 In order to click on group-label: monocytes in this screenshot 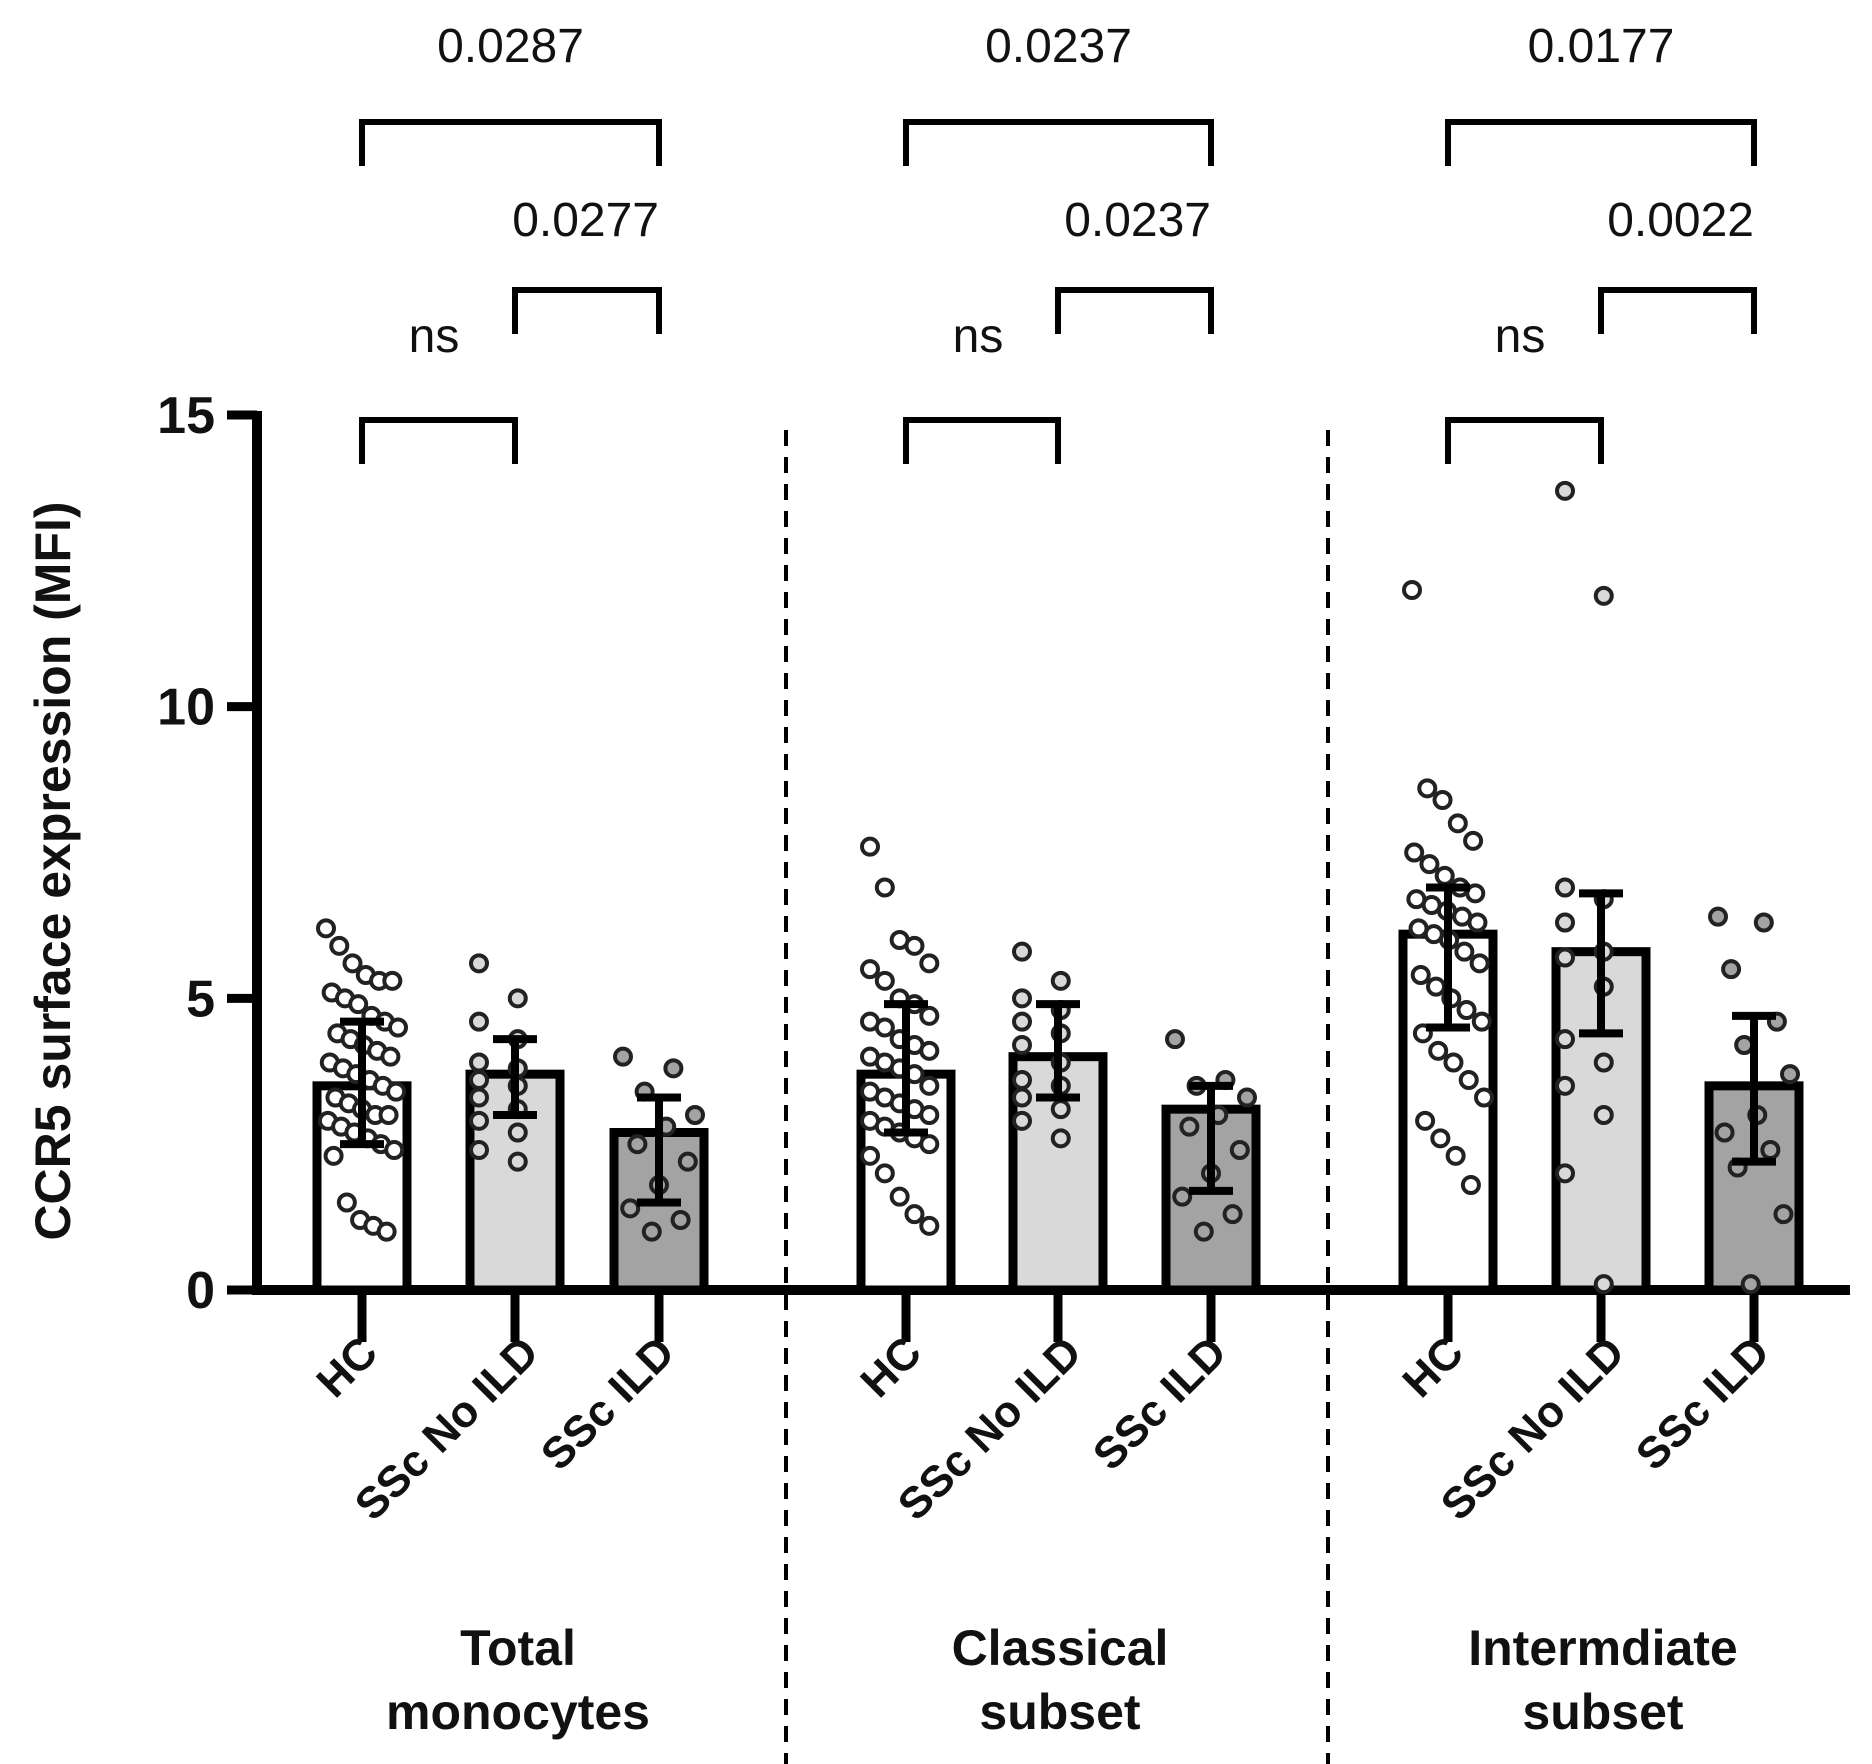, I will do `click(518, 1712)`.